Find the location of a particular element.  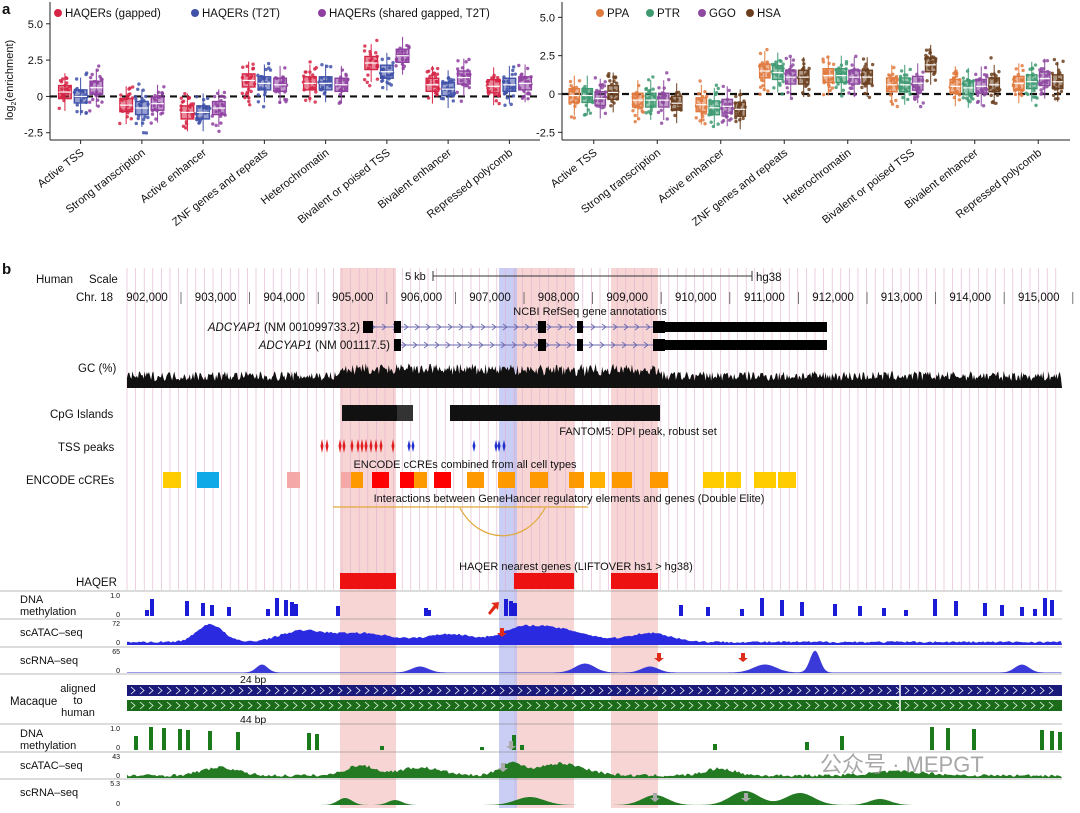

gc-label: GC (%) is located at coordinates (97, 369).